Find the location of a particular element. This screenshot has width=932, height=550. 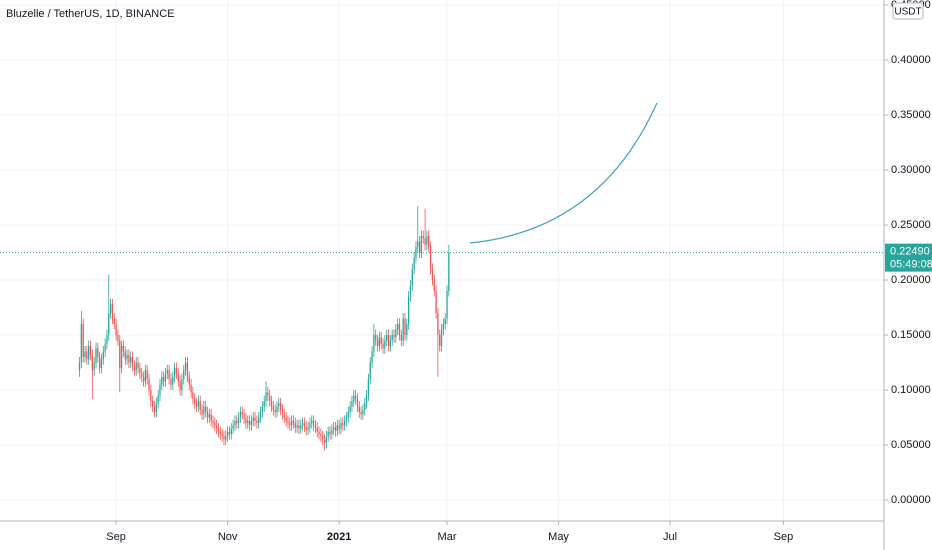

y-tick-label: 0.00000 is located at coordinates (911, 500).